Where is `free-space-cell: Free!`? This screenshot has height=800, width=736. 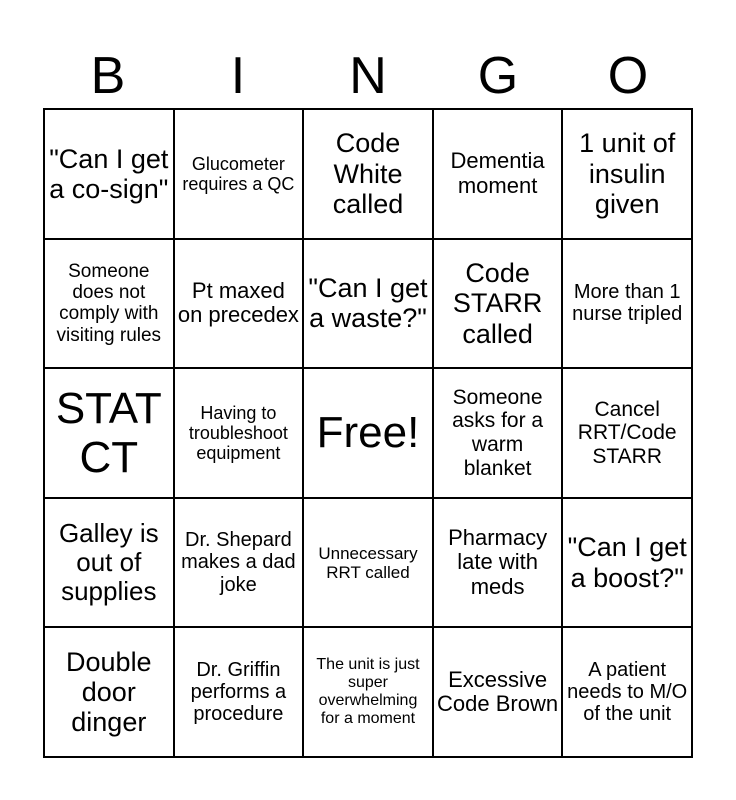
free-space-cell: Free! is located at coordinates (368, 433).